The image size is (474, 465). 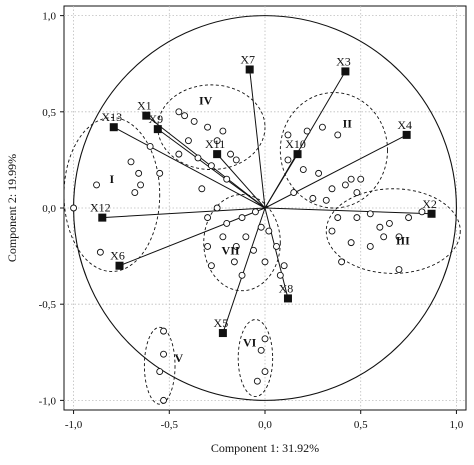 I want to click on vector-marker-X1, so click(x=146, y=115).